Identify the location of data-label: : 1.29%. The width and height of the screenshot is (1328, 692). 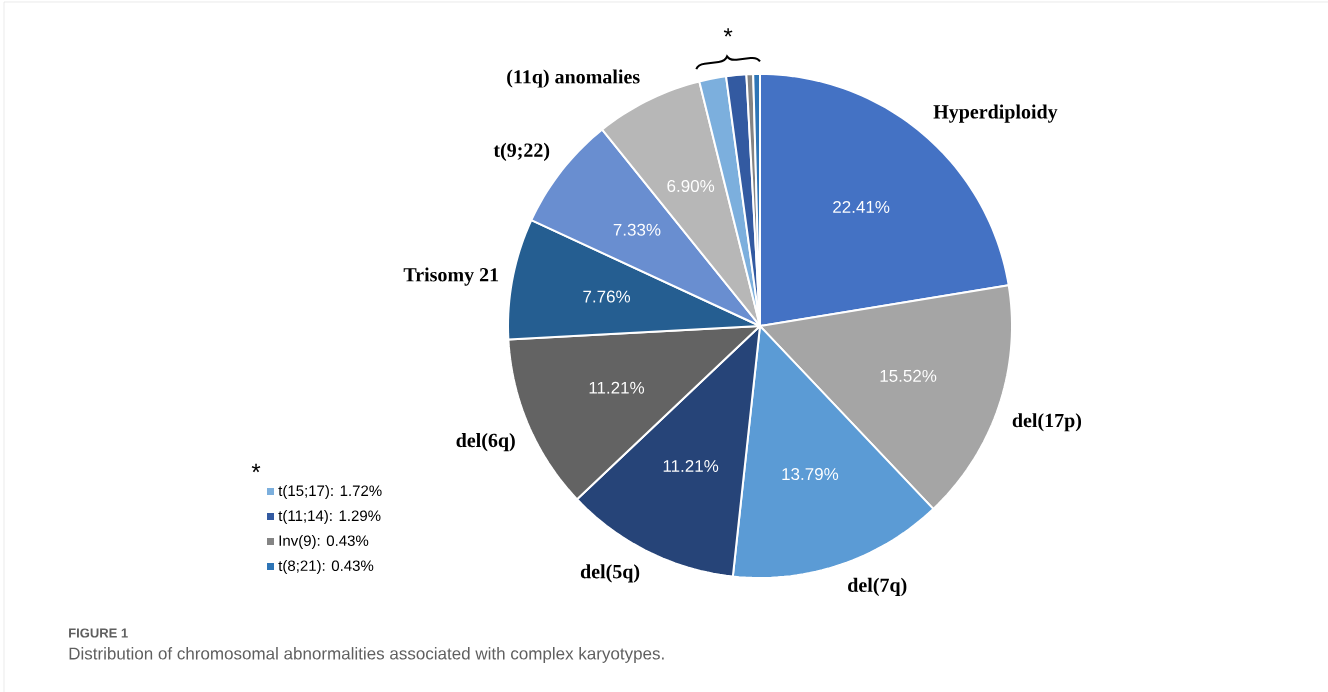
(355, 516).